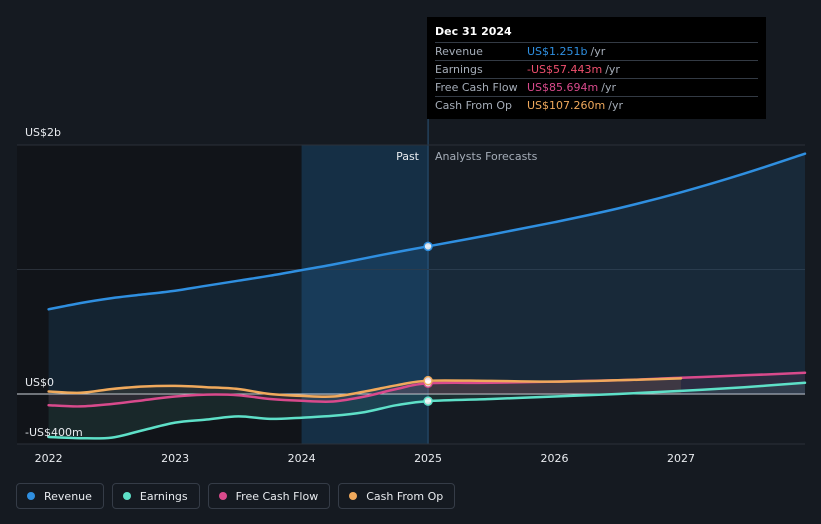  Describe the element at coordinates (428, 246) in the screenshot. I see `revenue-marker` at that location.